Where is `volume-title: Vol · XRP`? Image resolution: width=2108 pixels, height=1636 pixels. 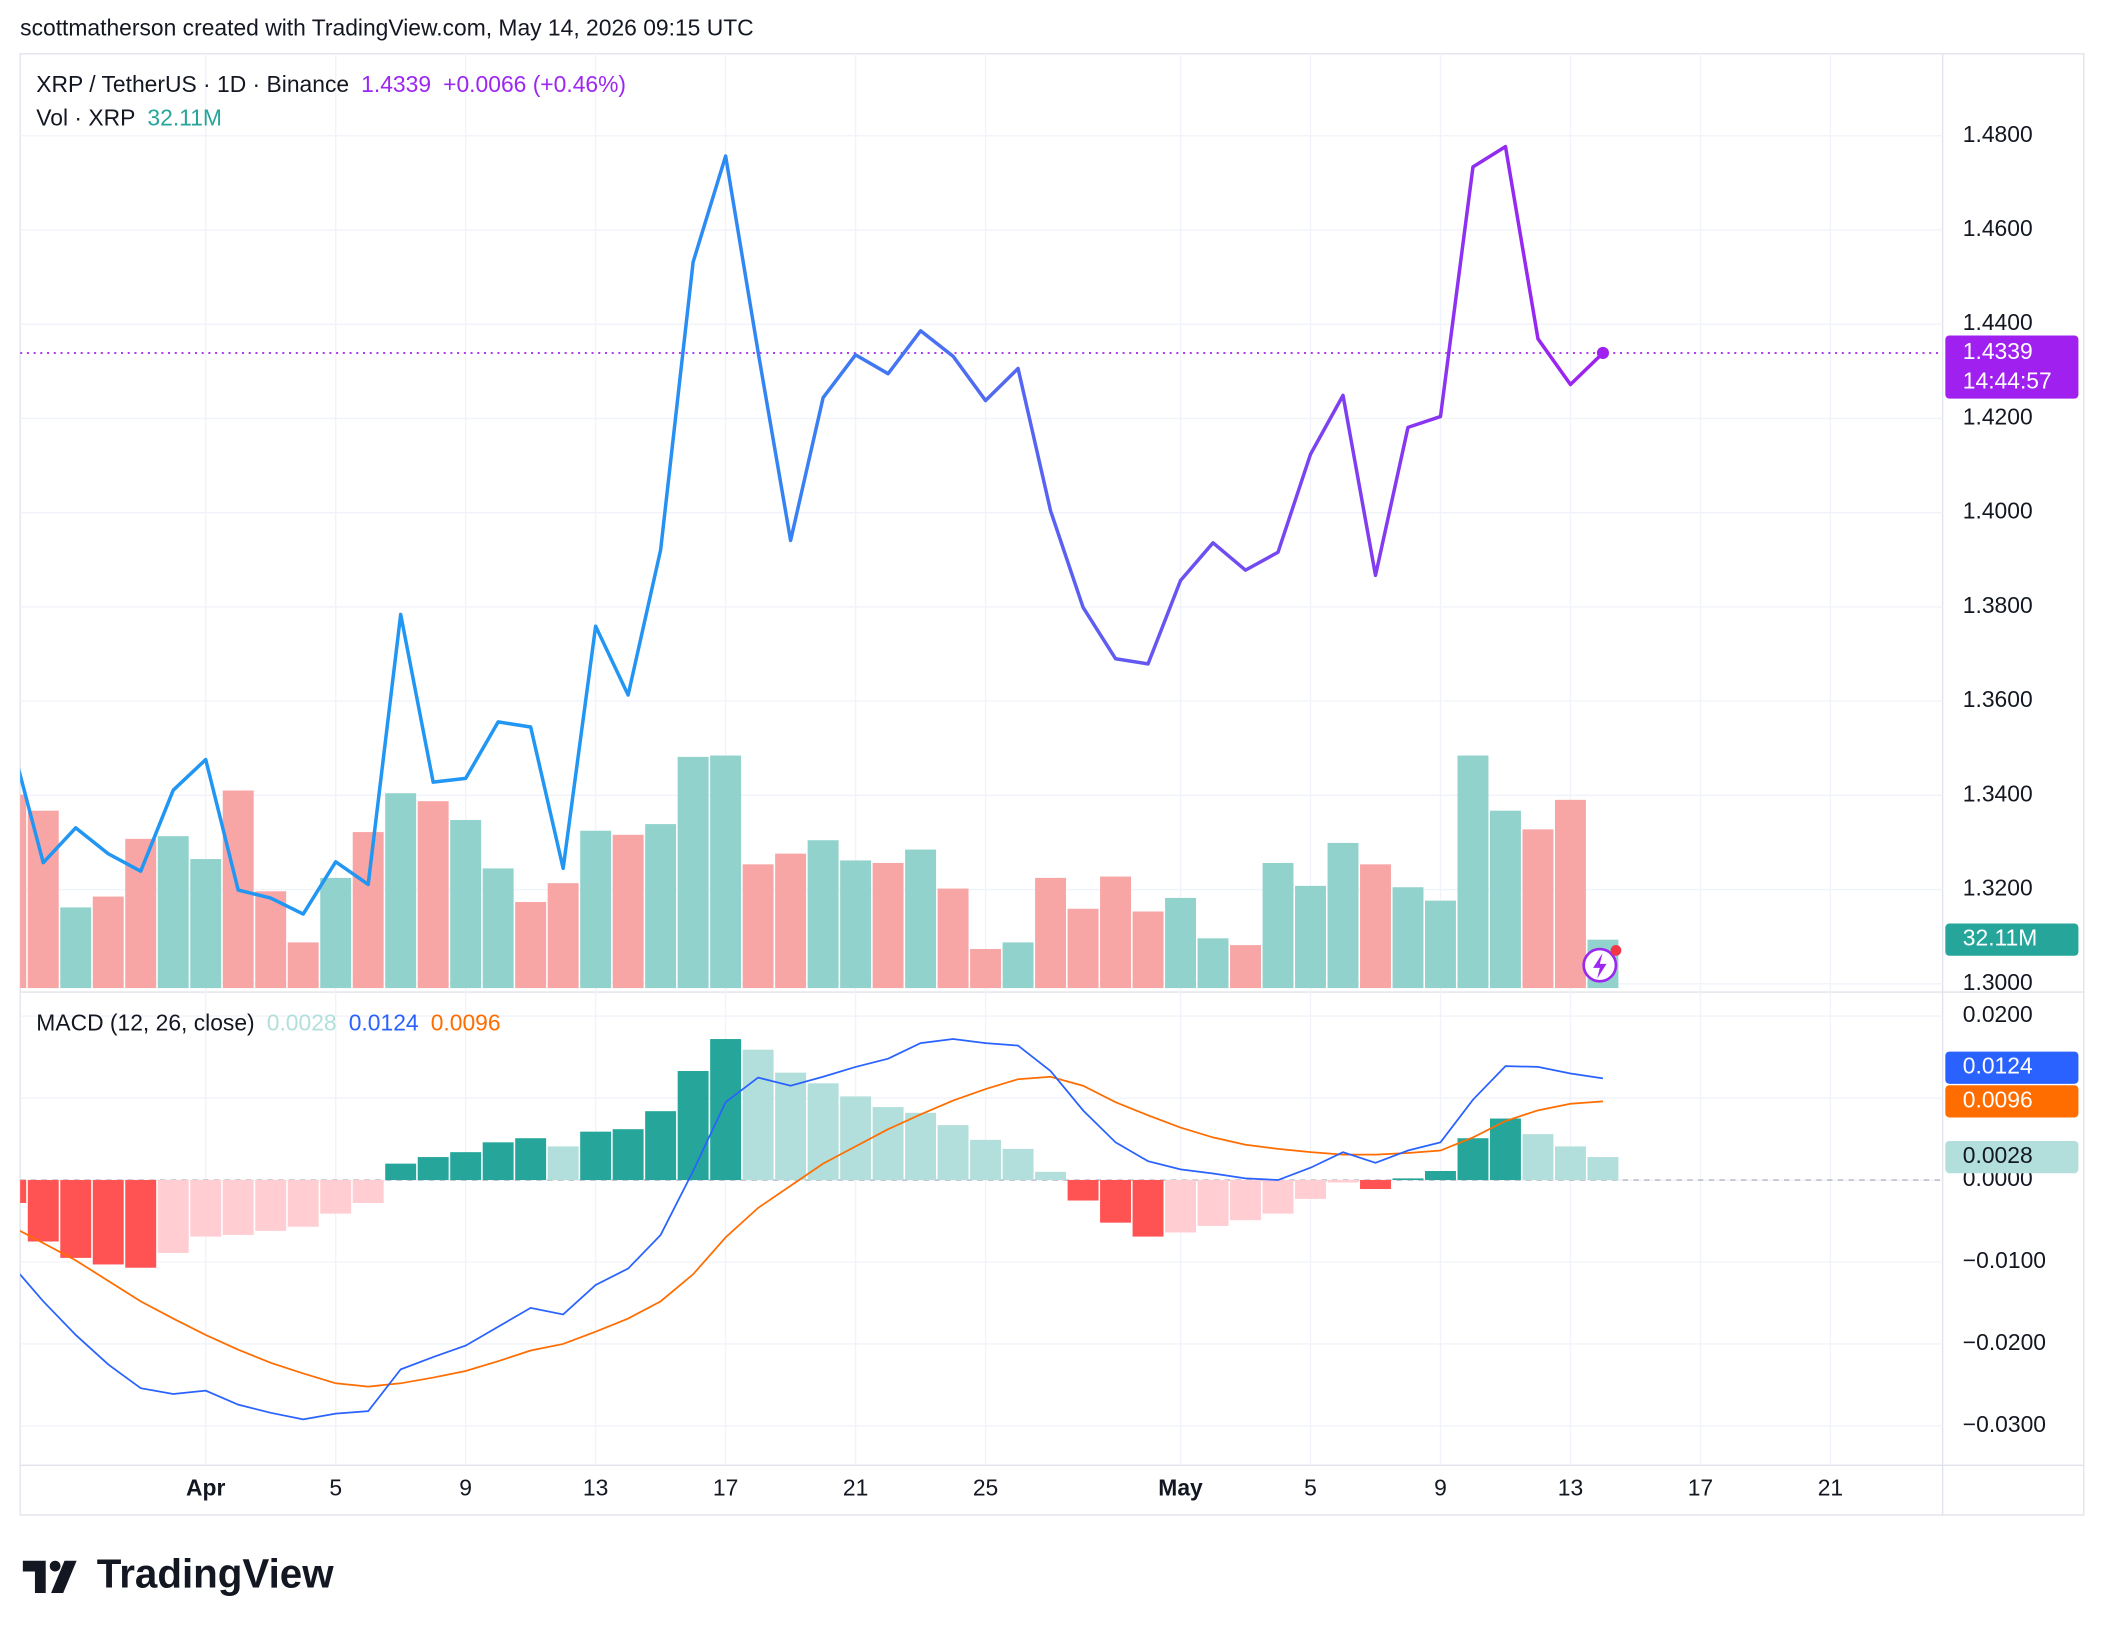 volume-title: Vol · XRP is located at coordinates (85, 118).